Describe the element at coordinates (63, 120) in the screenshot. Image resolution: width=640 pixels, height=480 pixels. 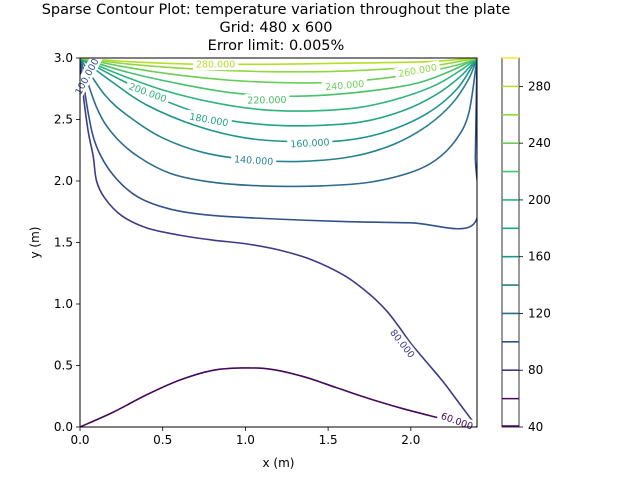
I see `y-tick-label: 2.5` at that location.